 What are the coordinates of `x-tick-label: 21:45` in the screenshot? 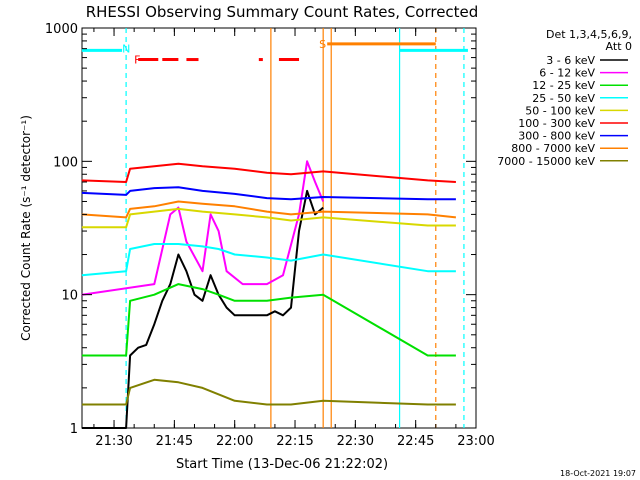 It's located at (174, 441).